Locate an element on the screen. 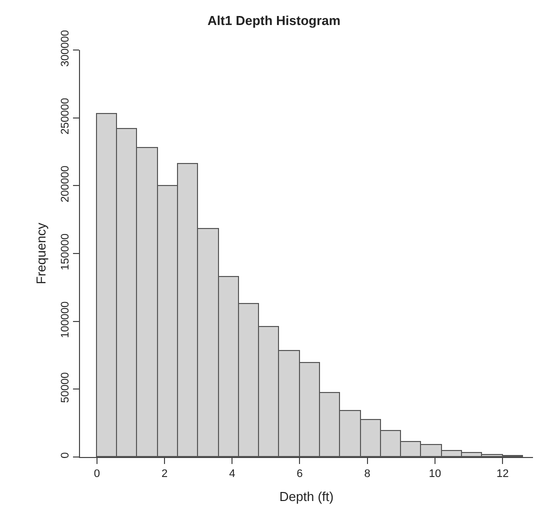  x-tick-label: 8 is located at coordinates (367, 474).